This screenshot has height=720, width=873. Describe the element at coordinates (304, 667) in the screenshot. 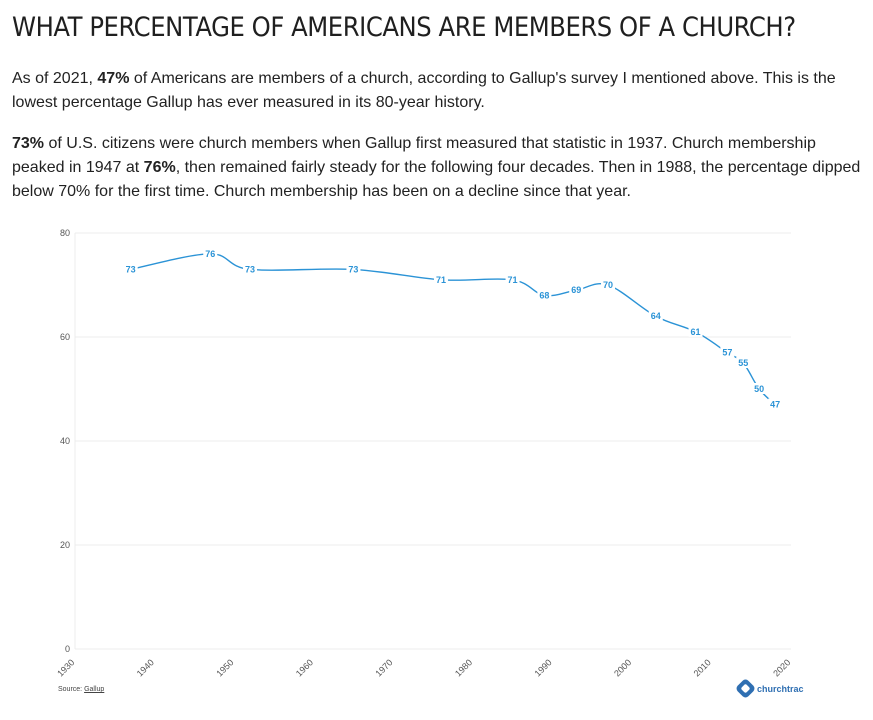

I see `x-tick-label: 1960` at that location.